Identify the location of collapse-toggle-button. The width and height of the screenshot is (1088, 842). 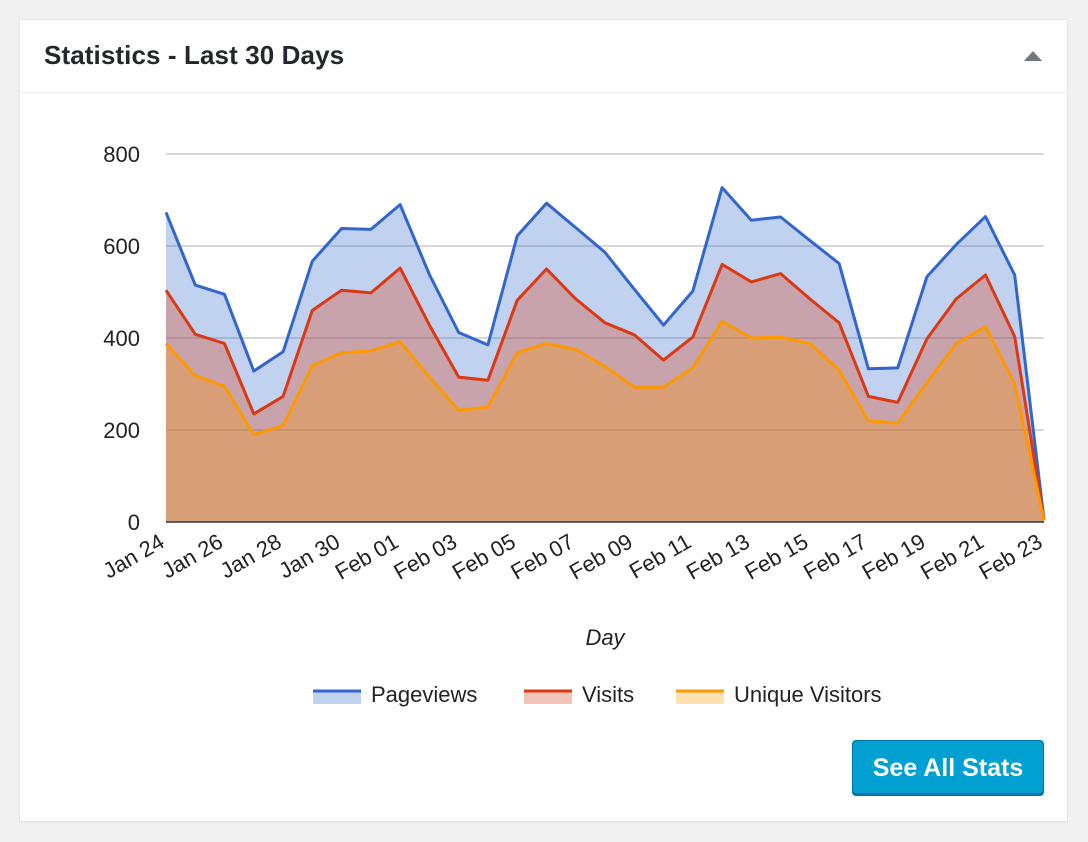
(1033, 57).